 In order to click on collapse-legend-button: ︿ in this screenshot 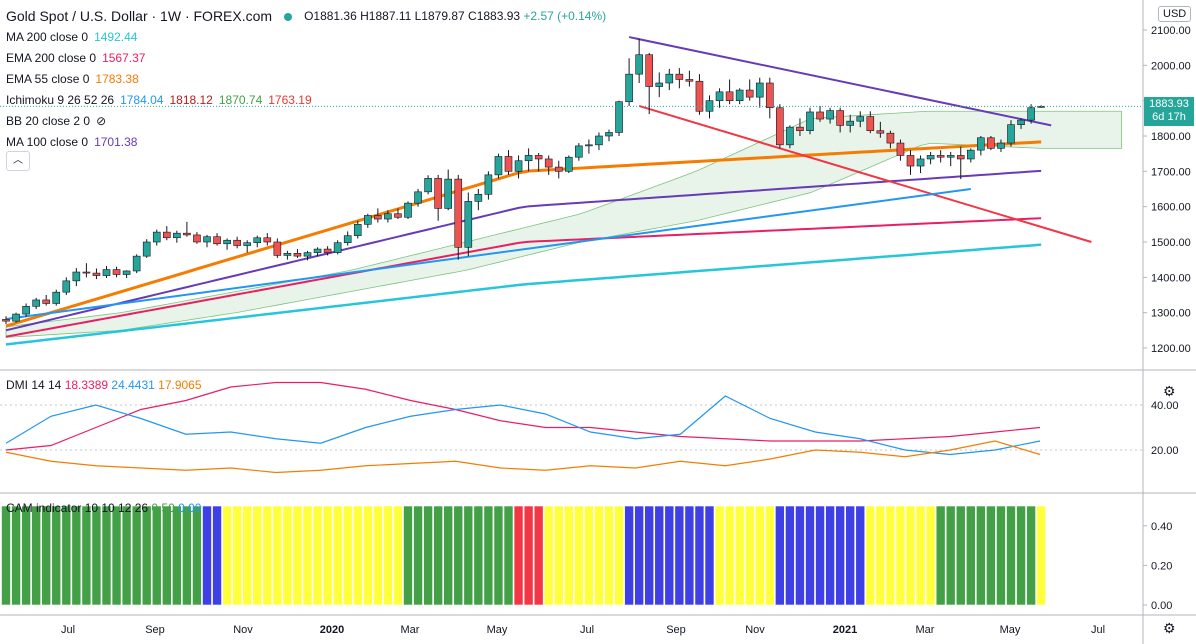, I will do `click(18, 161)`.